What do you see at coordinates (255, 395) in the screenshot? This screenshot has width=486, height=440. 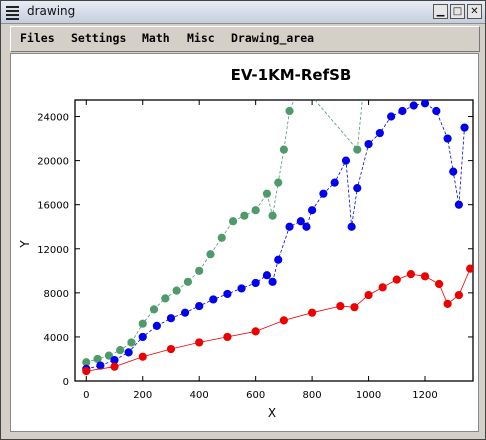 I see `x-tick-label: 600` at bounding box center [255, 395].